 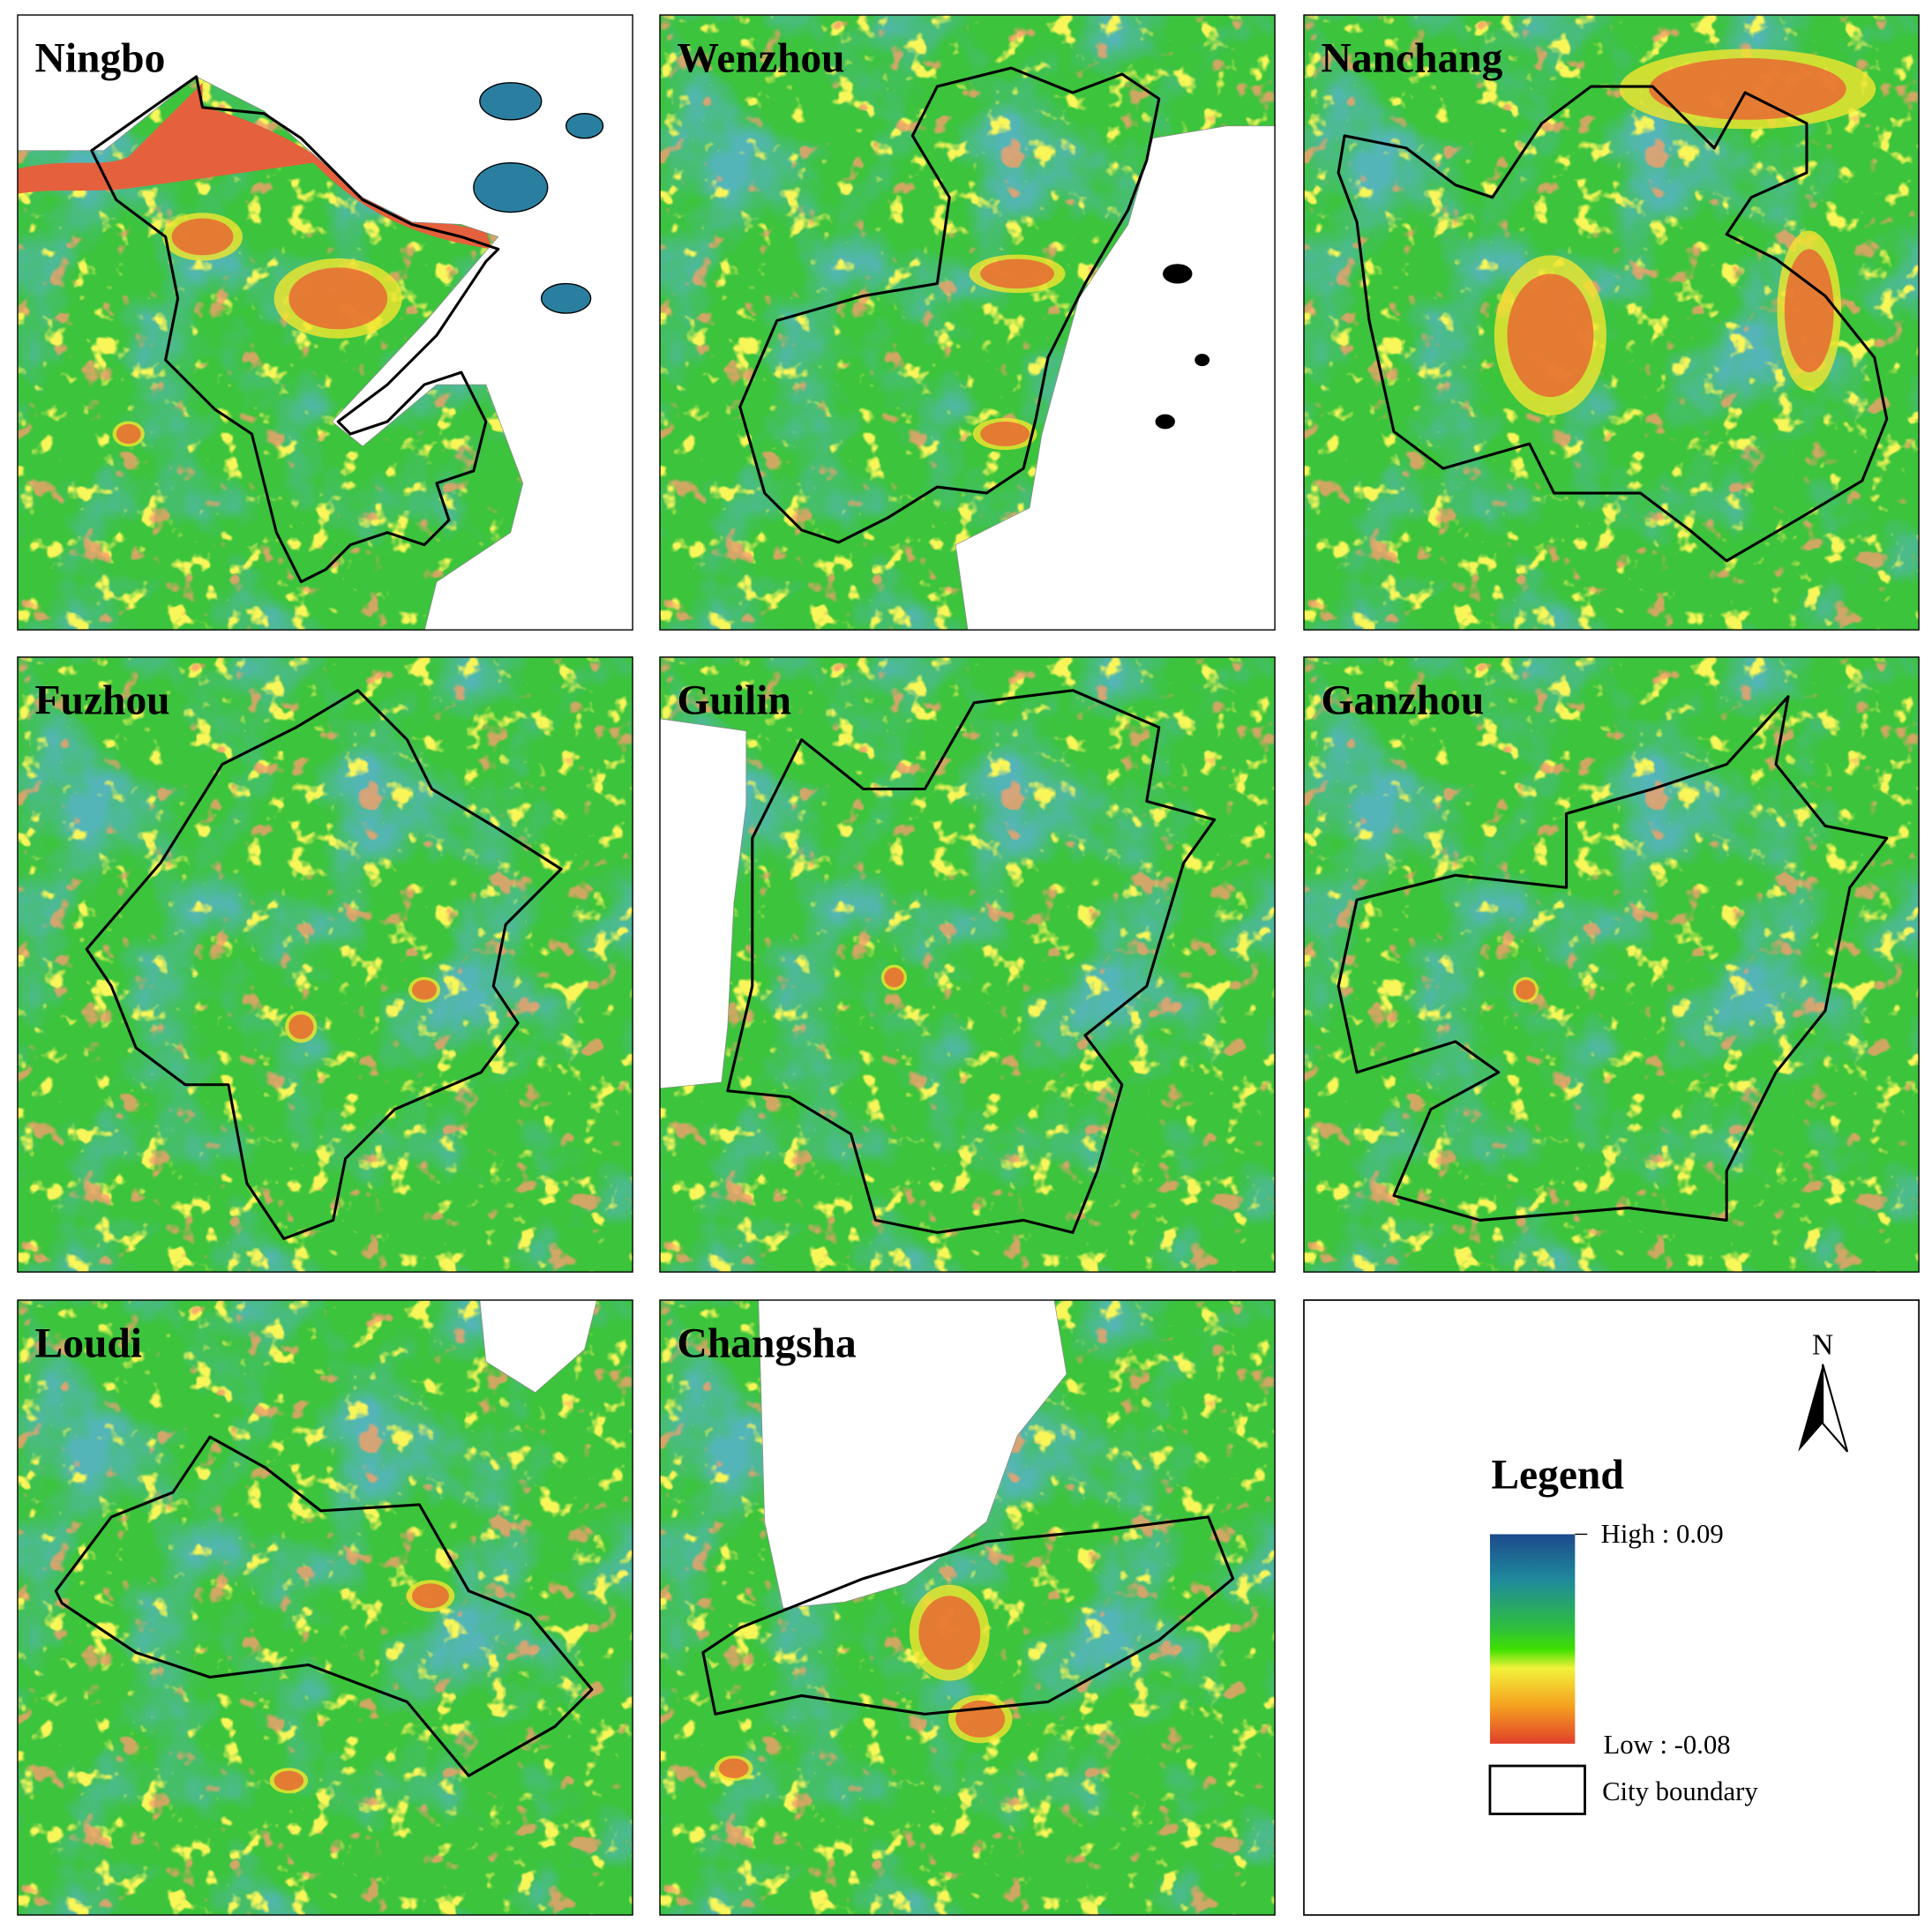 What do you see at coordinates (103, 700) in the screenshot?
I see `panel-title: Fuzhou` at bounding box center [103, 700].